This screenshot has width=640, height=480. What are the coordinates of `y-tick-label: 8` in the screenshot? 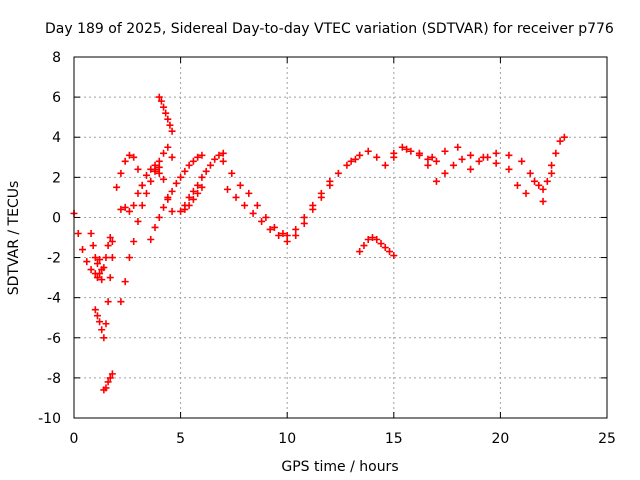 It's located at (56, 58).